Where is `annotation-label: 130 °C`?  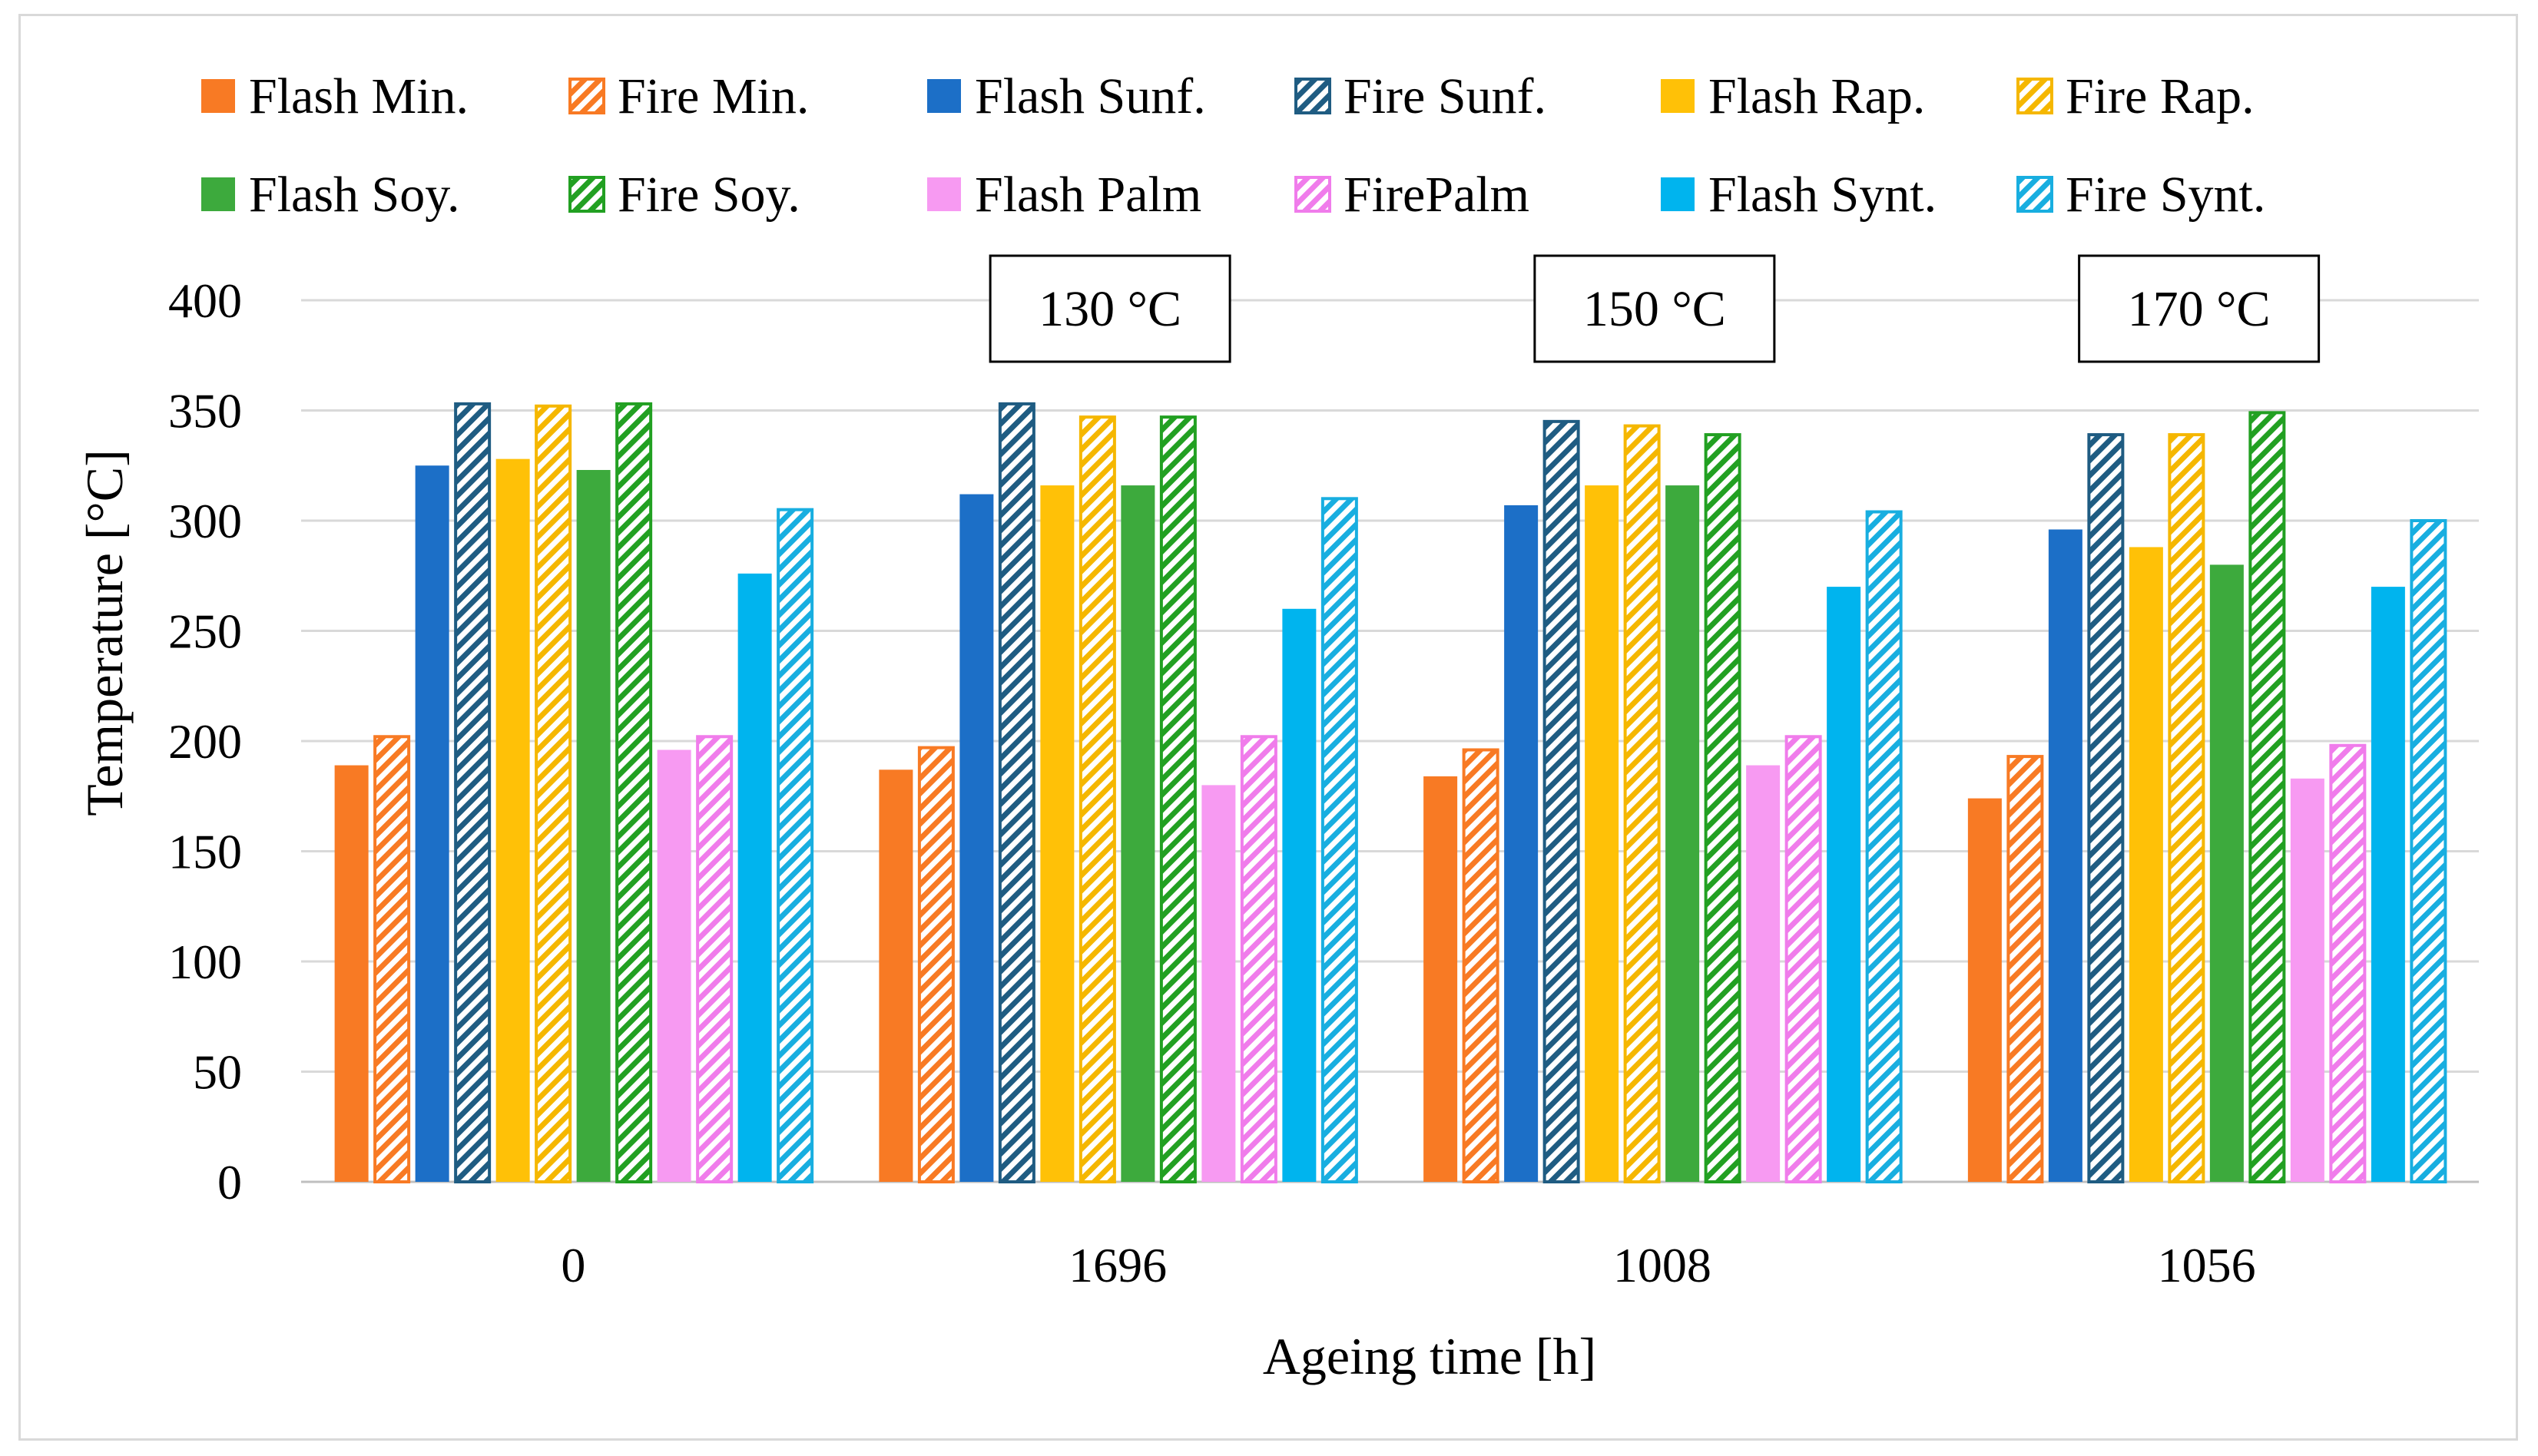
annotation-label: 130 °C is located at coordinates (1110, 309).